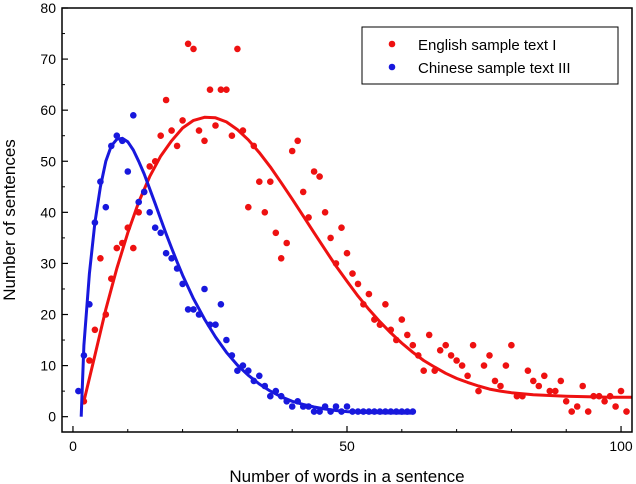 This screenshot has height=484, width=636. Describe the element at coordinates (392, 67) in the screenshot. I see `legend-marker-chinese` at that location.